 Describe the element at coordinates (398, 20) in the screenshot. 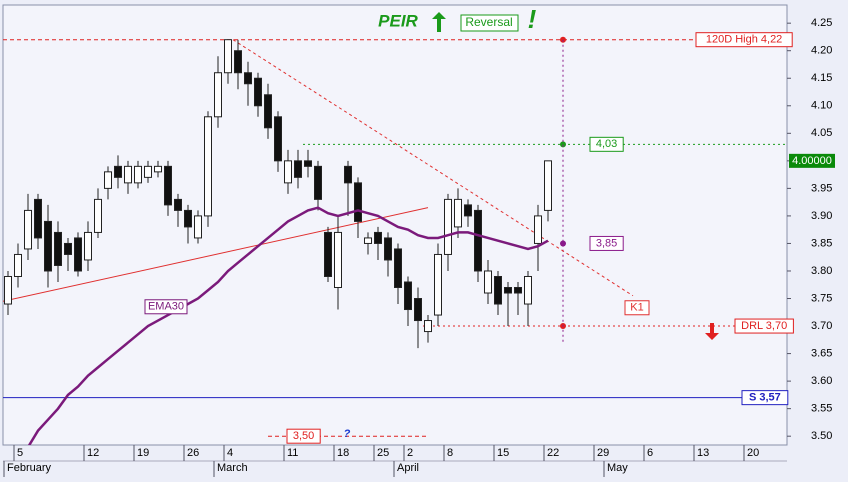

I see `title: PEIR` at that location.